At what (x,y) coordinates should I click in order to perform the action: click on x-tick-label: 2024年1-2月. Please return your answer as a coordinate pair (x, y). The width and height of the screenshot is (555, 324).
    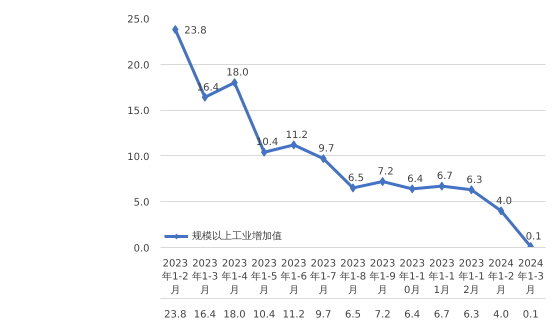
    Looking at the image, I should click on (501, 277).